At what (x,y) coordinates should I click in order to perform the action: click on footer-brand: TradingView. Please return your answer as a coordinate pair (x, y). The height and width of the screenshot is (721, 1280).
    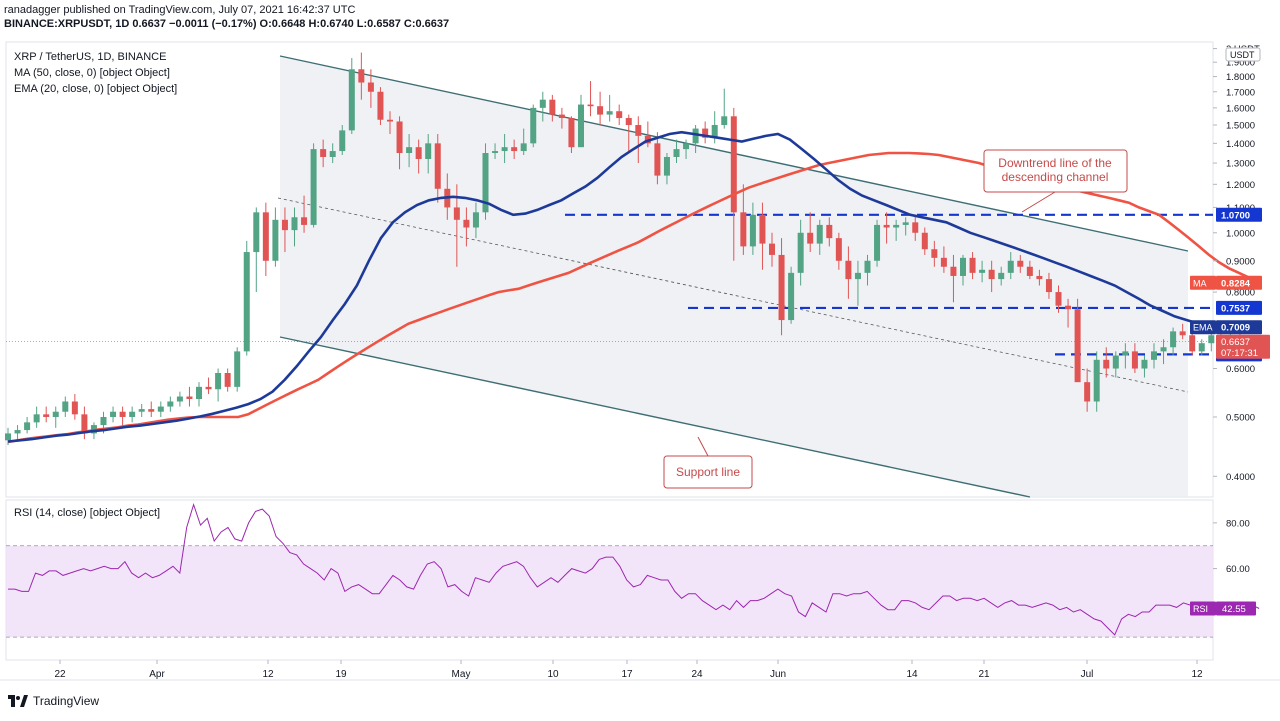
    Looking at the image, I should click on (53, 701).